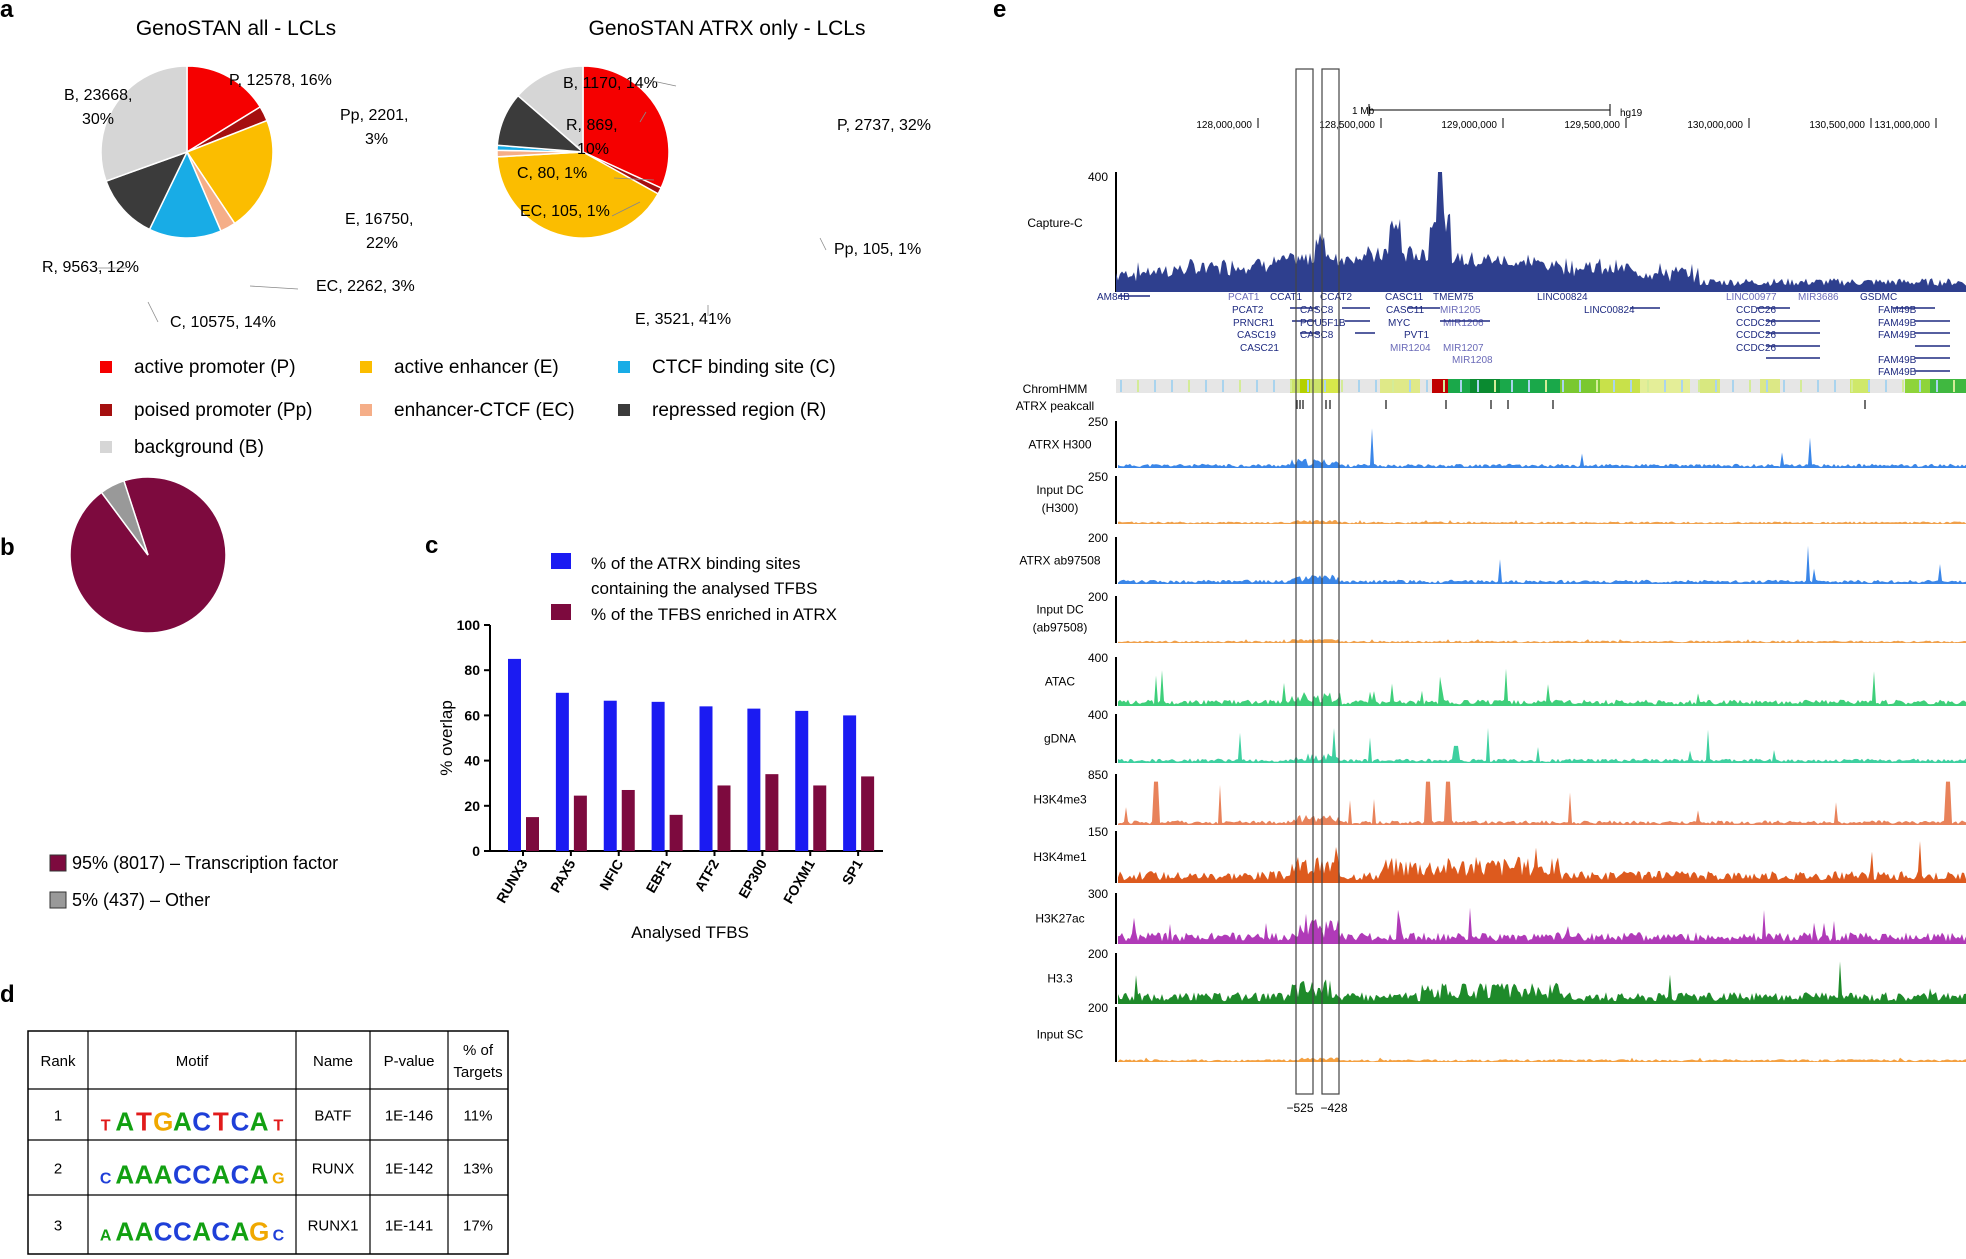  I want to click on bar-series0-SP1, so click(850, 783).